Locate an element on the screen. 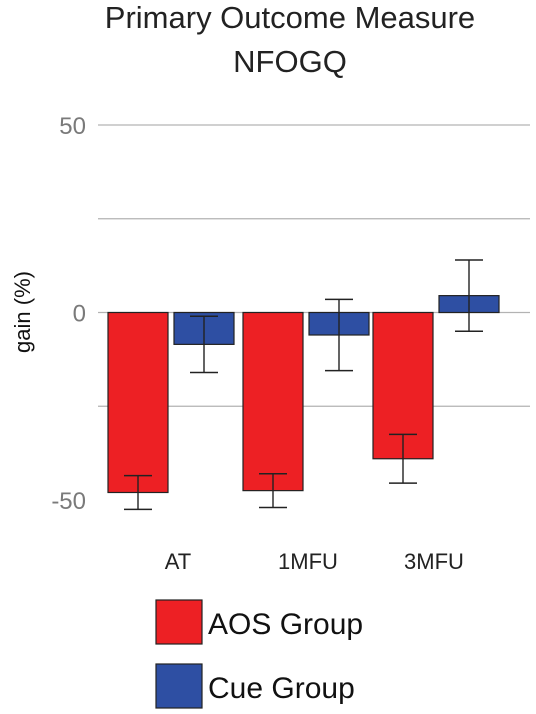 The image size is (536, 714). chart-subtitle: NFOGQ is located at coordinates (290, 61).